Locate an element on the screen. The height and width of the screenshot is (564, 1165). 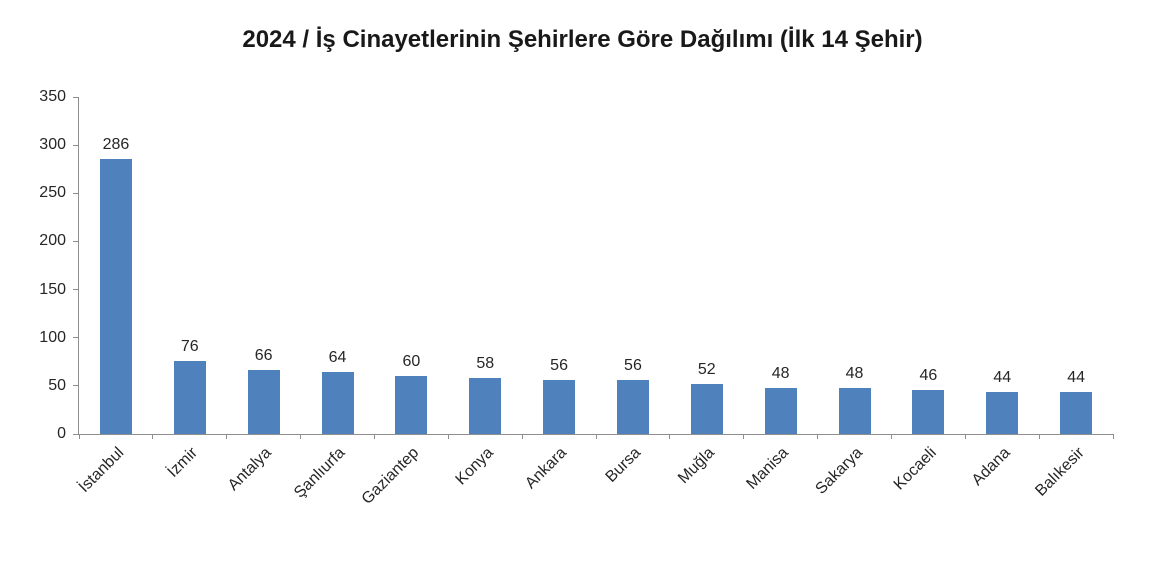
x-axis-category-label: Bursa is located at coordinates (623, 465).